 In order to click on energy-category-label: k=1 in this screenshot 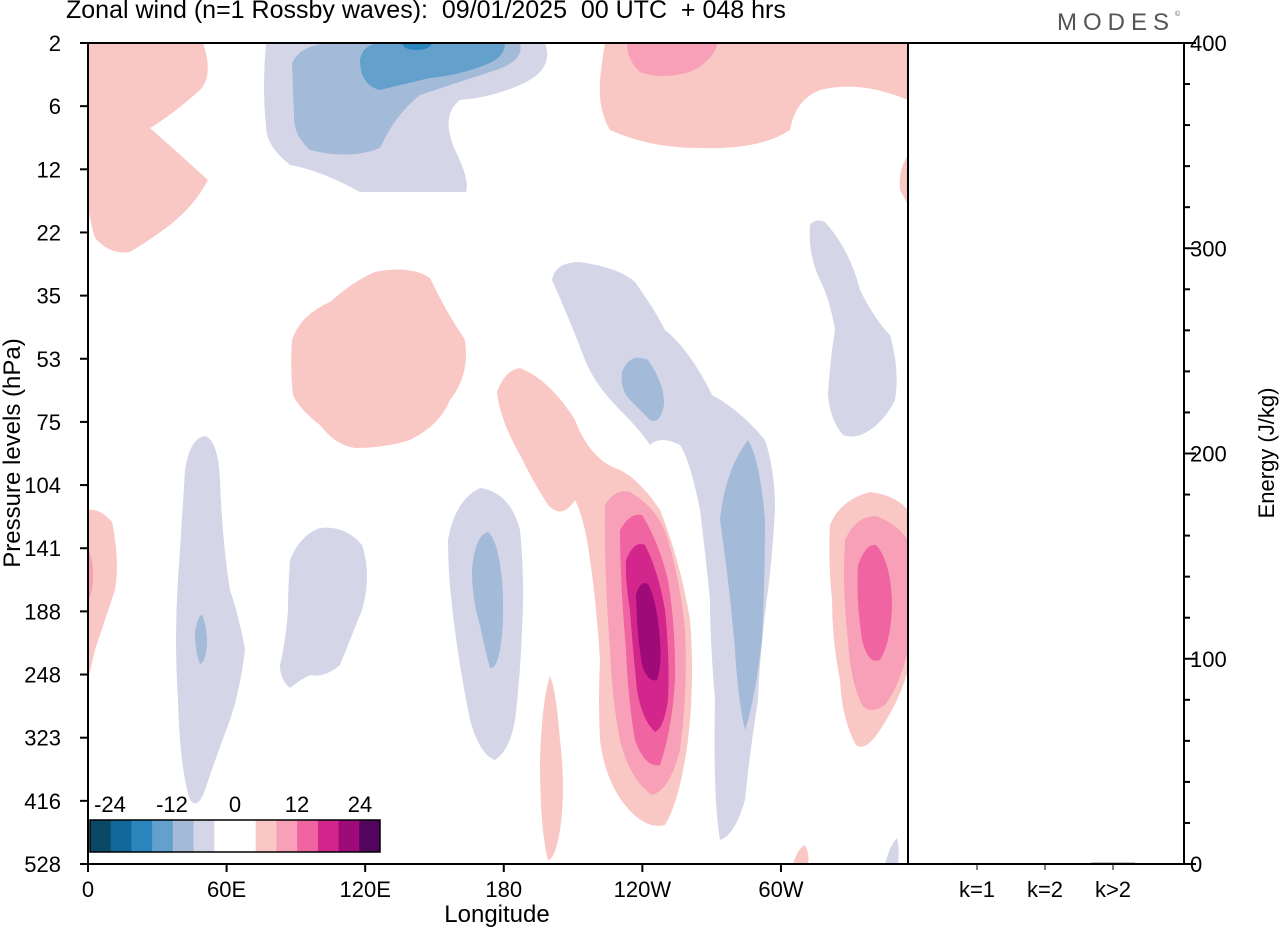, I will do `click(977, 889)`.